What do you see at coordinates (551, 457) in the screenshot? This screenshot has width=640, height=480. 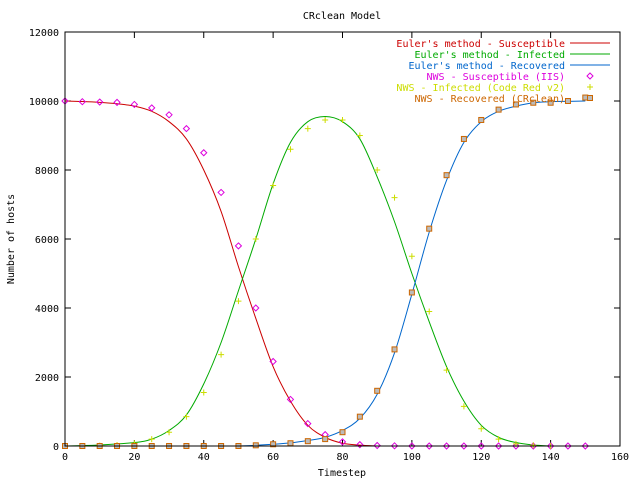 I see `x-tick-label: 140` at bounding box center [551, 457].